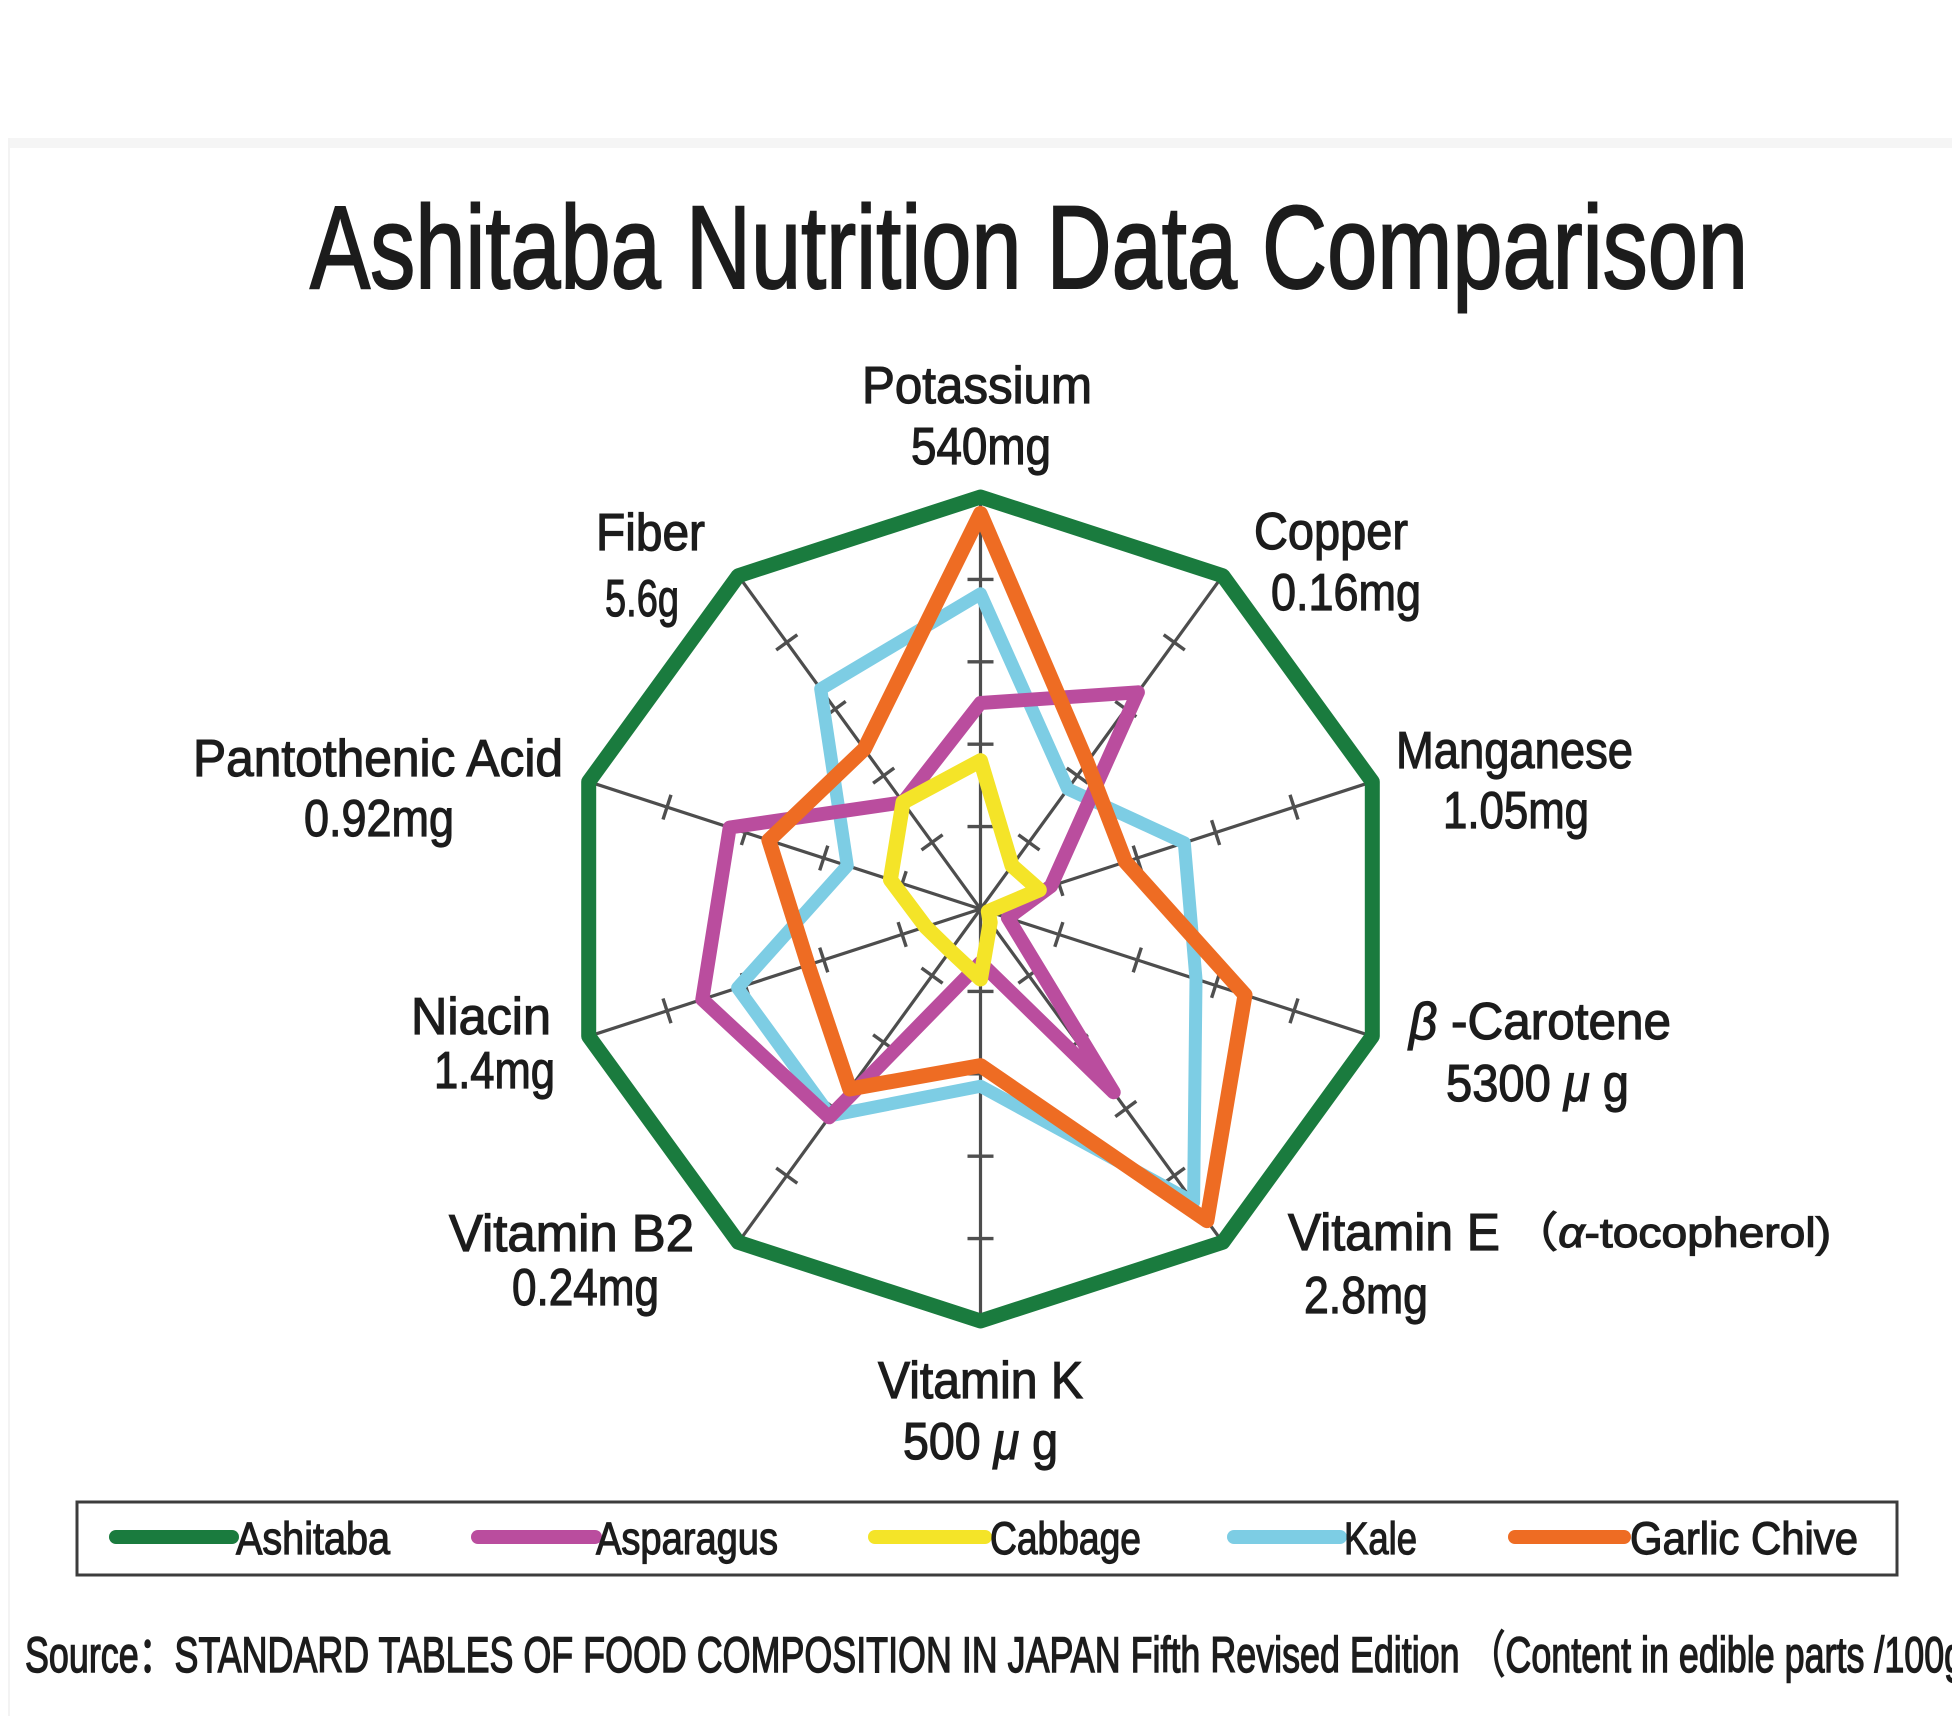 This screenshot has height=1716, width=1952. What do you see at coordinates (1366, 1296) in the screenshot?
I see `svg-text: 2.8mg` at bounding box center [1366, 1296].